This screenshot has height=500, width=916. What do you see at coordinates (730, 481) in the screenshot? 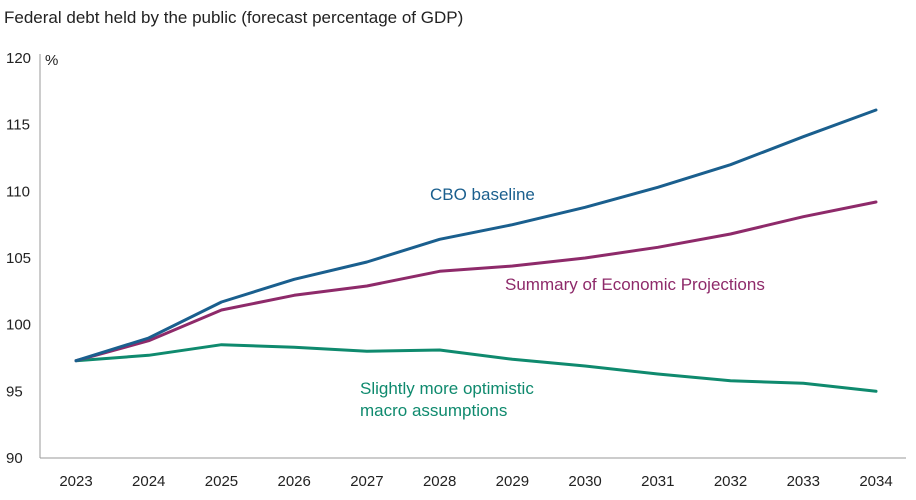
I see `x-tick-label: 2032` at bounding box center [730, 481].